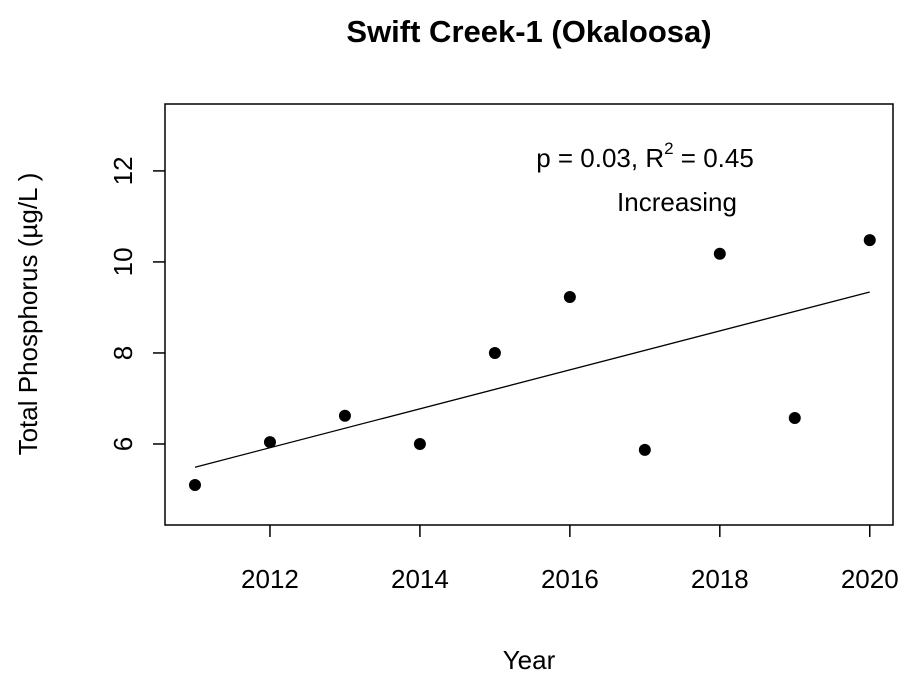  What do you see at coordinates (123, 444) in the screenshot?
I see `y-tick-label: 6` at bounding box center [123, 444].